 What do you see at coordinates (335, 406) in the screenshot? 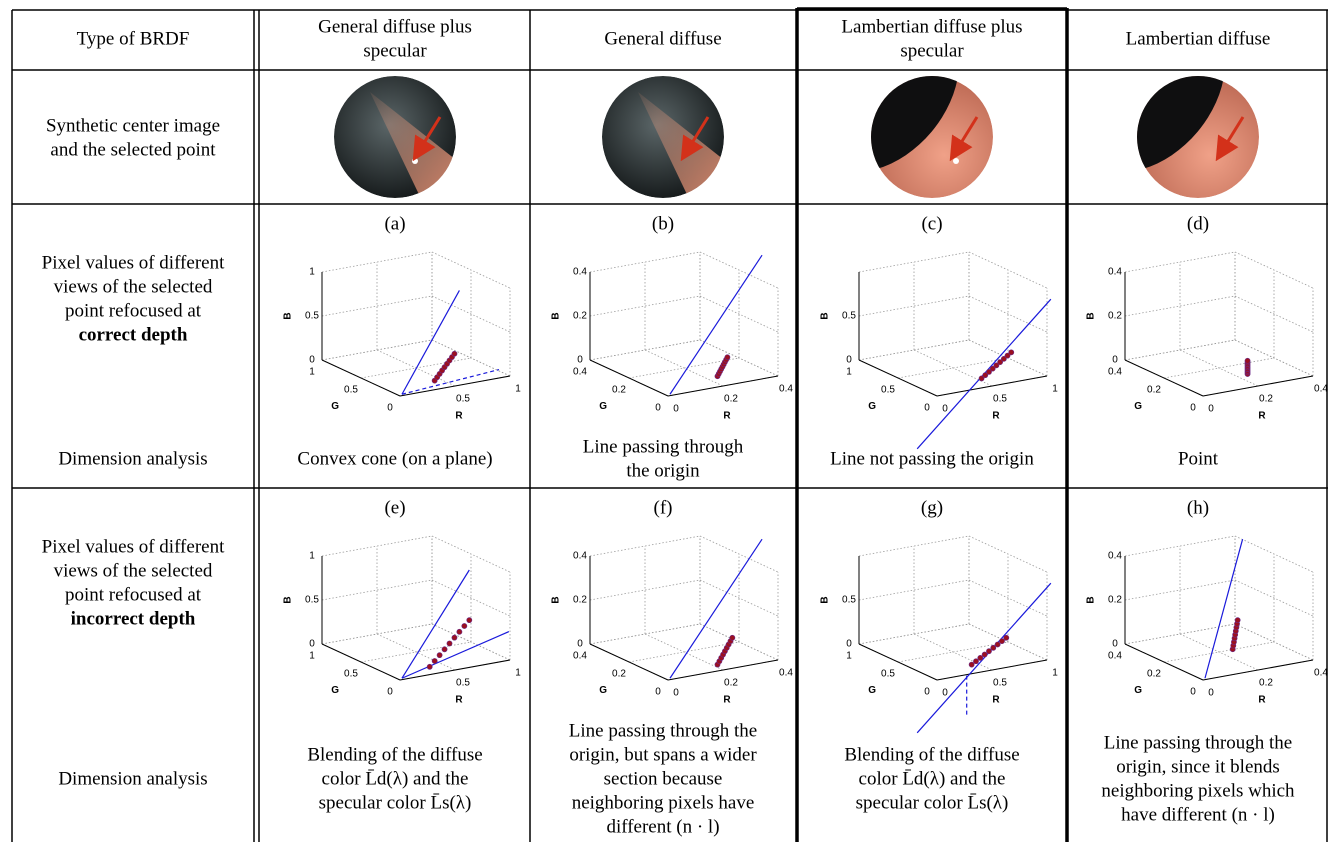
I see `g-axis-name: G` at bounding box center [335, 406].